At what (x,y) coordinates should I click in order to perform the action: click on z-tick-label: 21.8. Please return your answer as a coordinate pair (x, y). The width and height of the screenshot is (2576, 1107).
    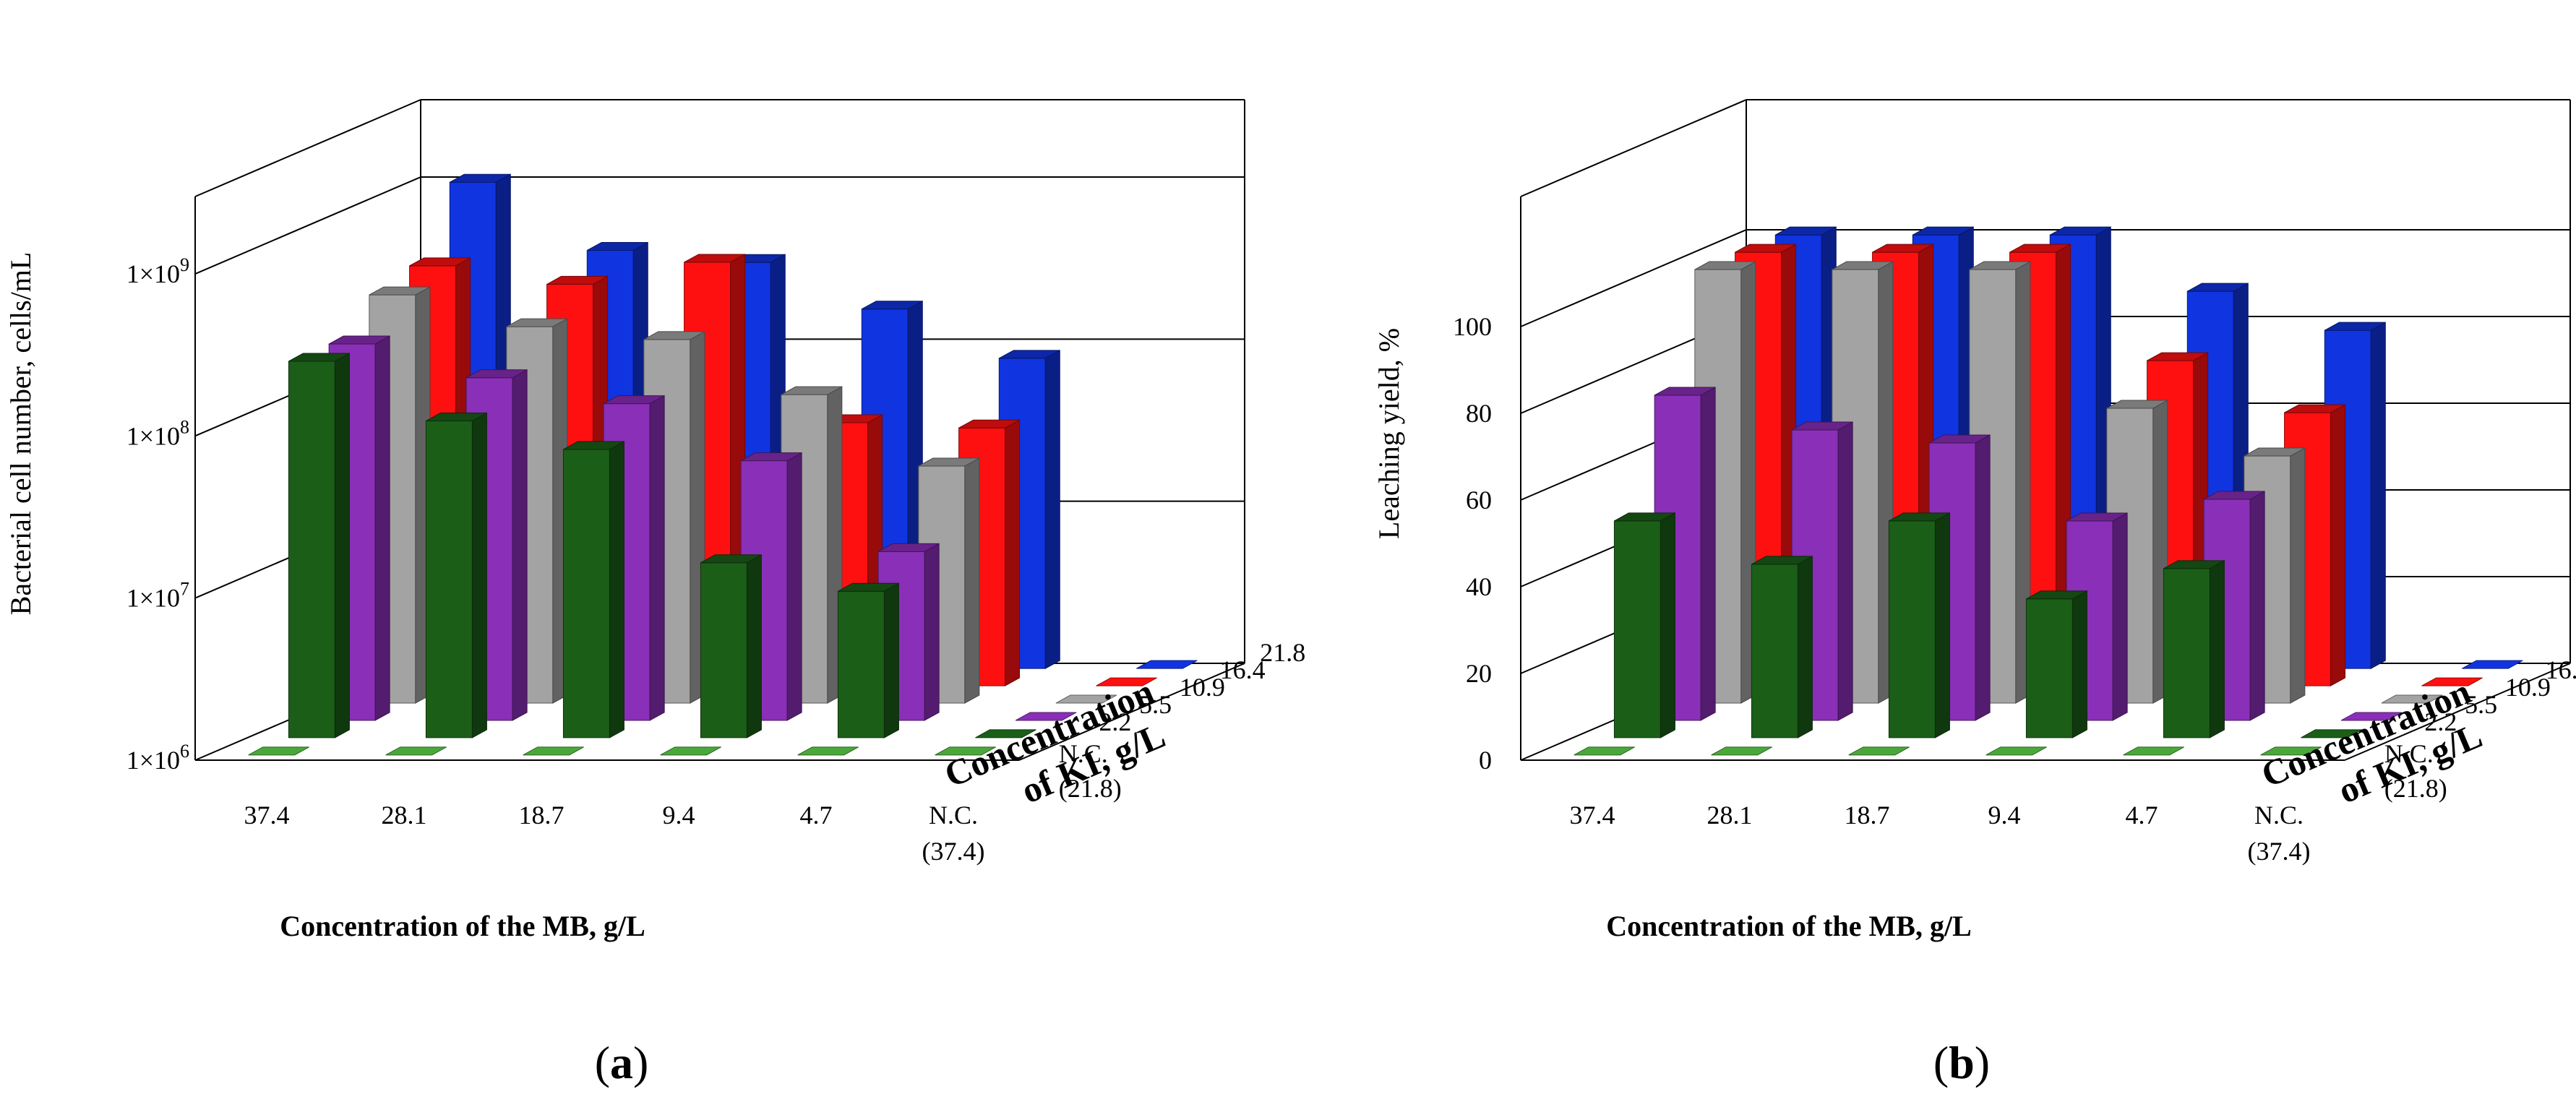
    Looking at the image, I should click on (1282, 652).